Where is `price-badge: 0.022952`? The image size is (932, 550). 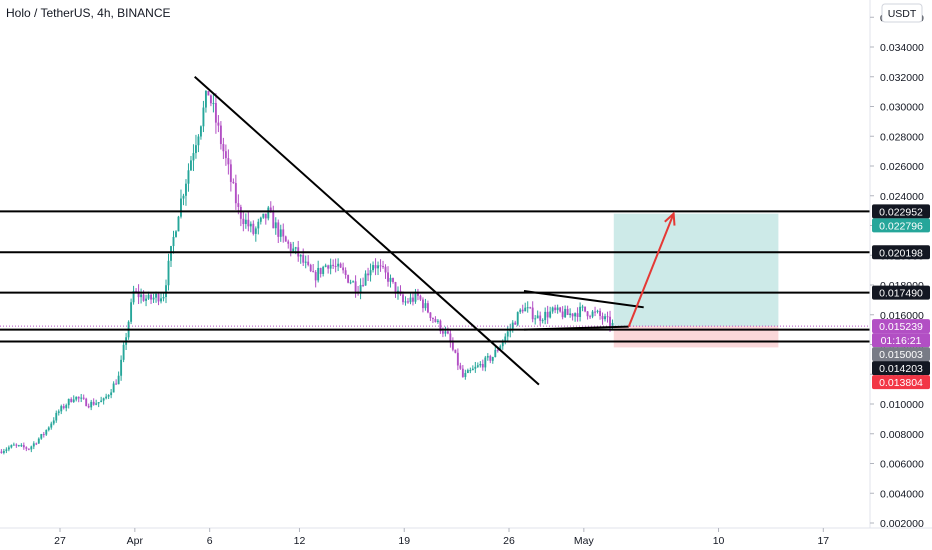 price-badge: 0.022952 is located at coordinates (901, 211).